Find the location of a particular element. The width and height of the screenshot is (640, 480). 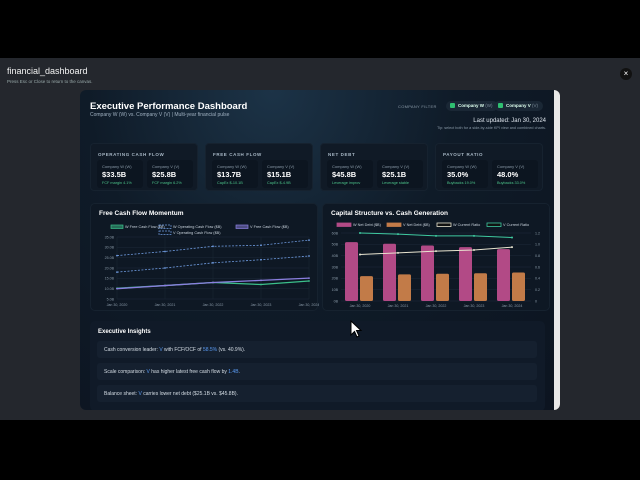

kpi-company-box: Company W (W) $13.7B CapEx $-10.1B is located at coordinates (235, 174).